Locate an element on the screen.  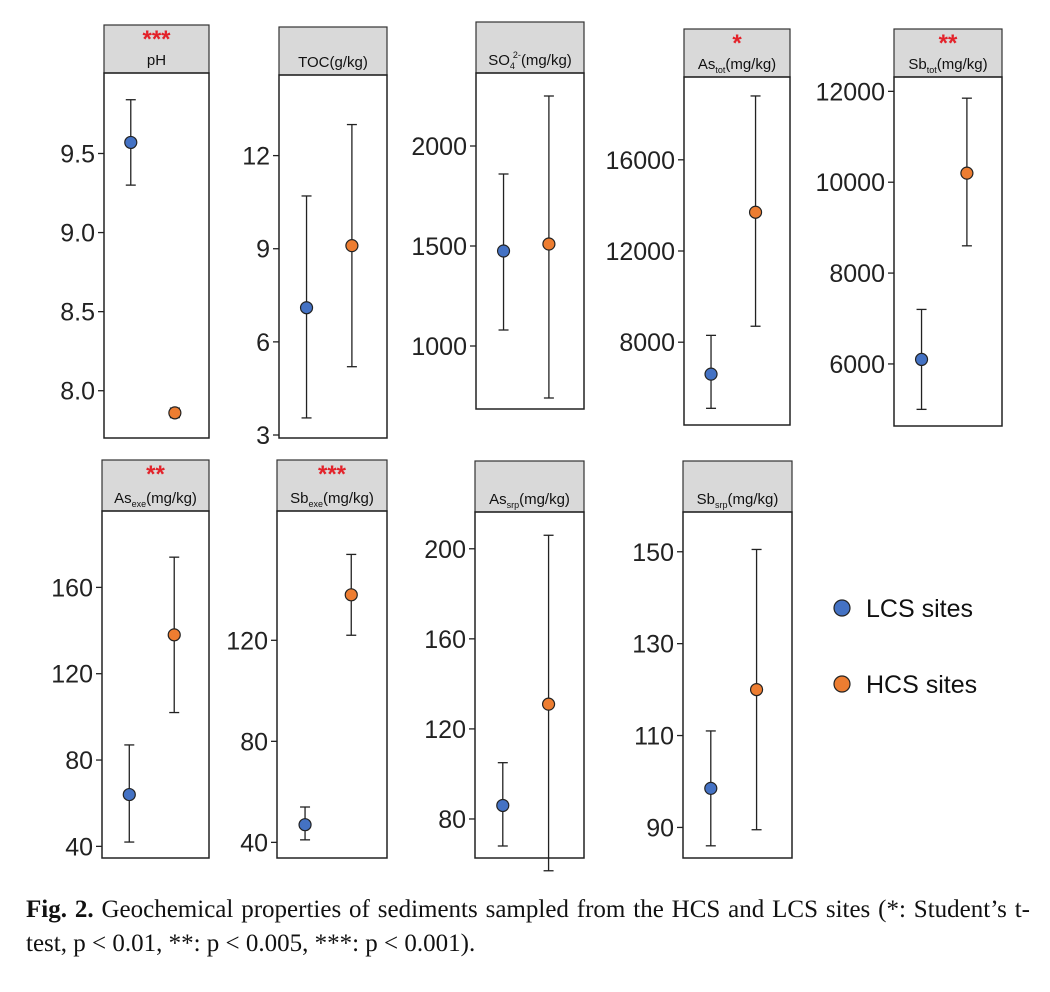
y-tick-label: 150 is located at coordinates (653, 553).